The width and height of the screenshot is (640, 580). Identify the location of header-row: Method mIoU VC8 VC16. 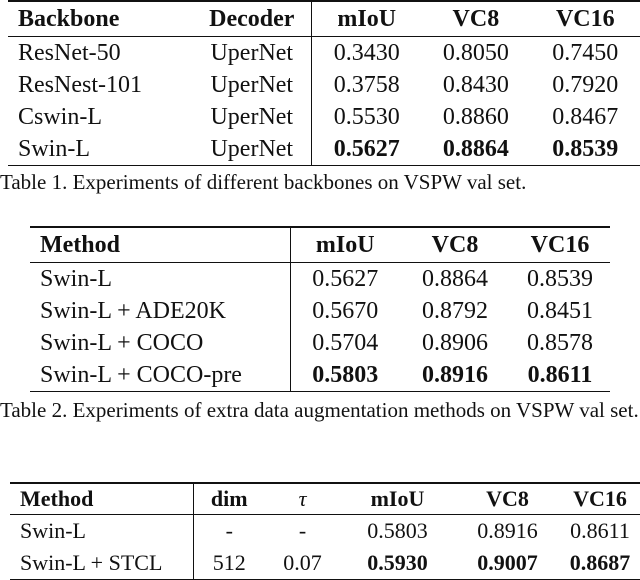
(320, 244).